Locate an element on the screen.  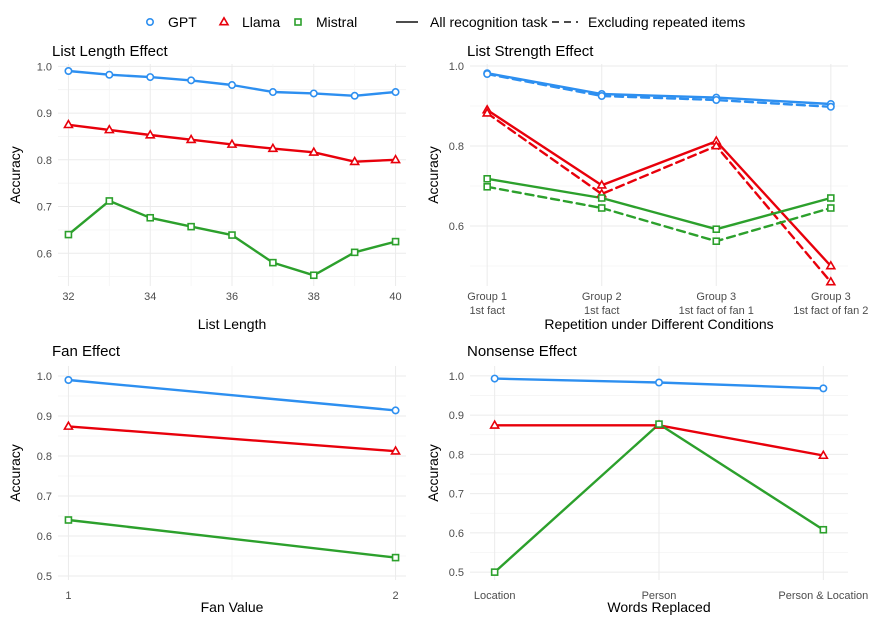
legend-label-llama: Llama is located at coordinates (261, 22).